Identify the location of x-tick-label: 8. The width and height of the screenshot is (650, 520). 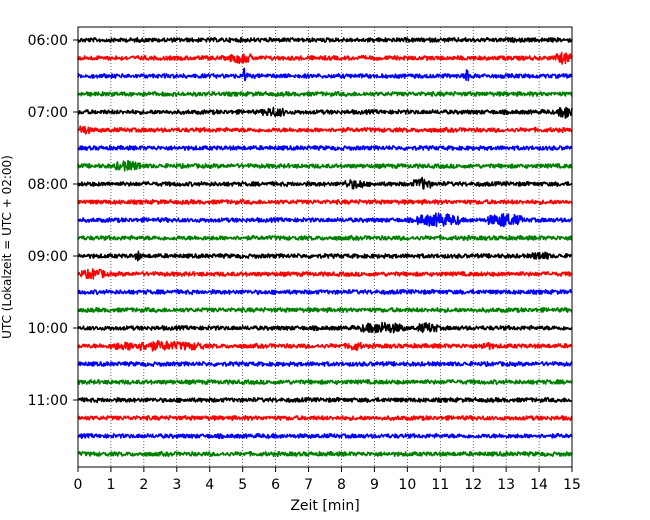
(341, 485).